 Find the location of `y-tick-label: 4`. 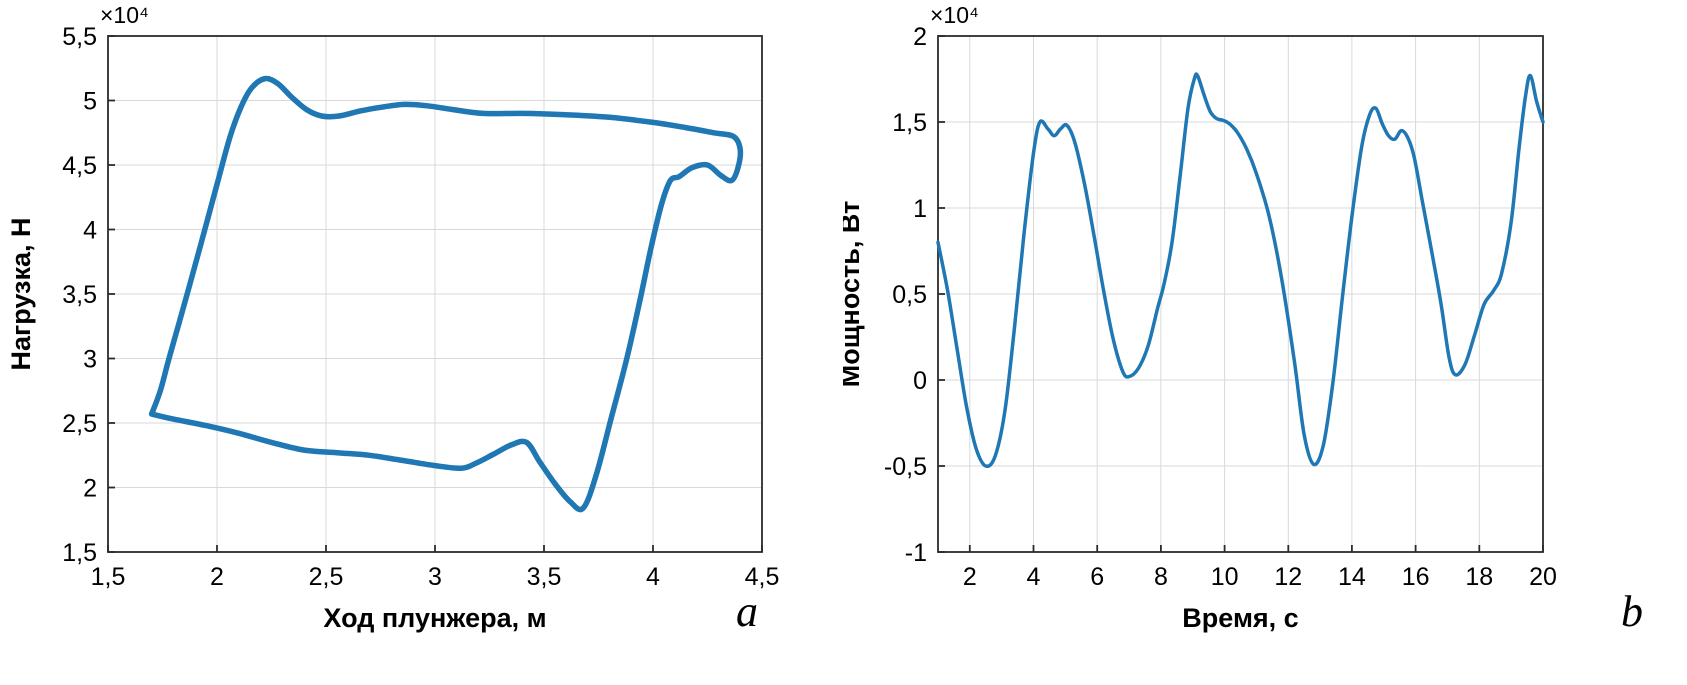

y-tick-label: 4 is located at coordinates (90, 231).